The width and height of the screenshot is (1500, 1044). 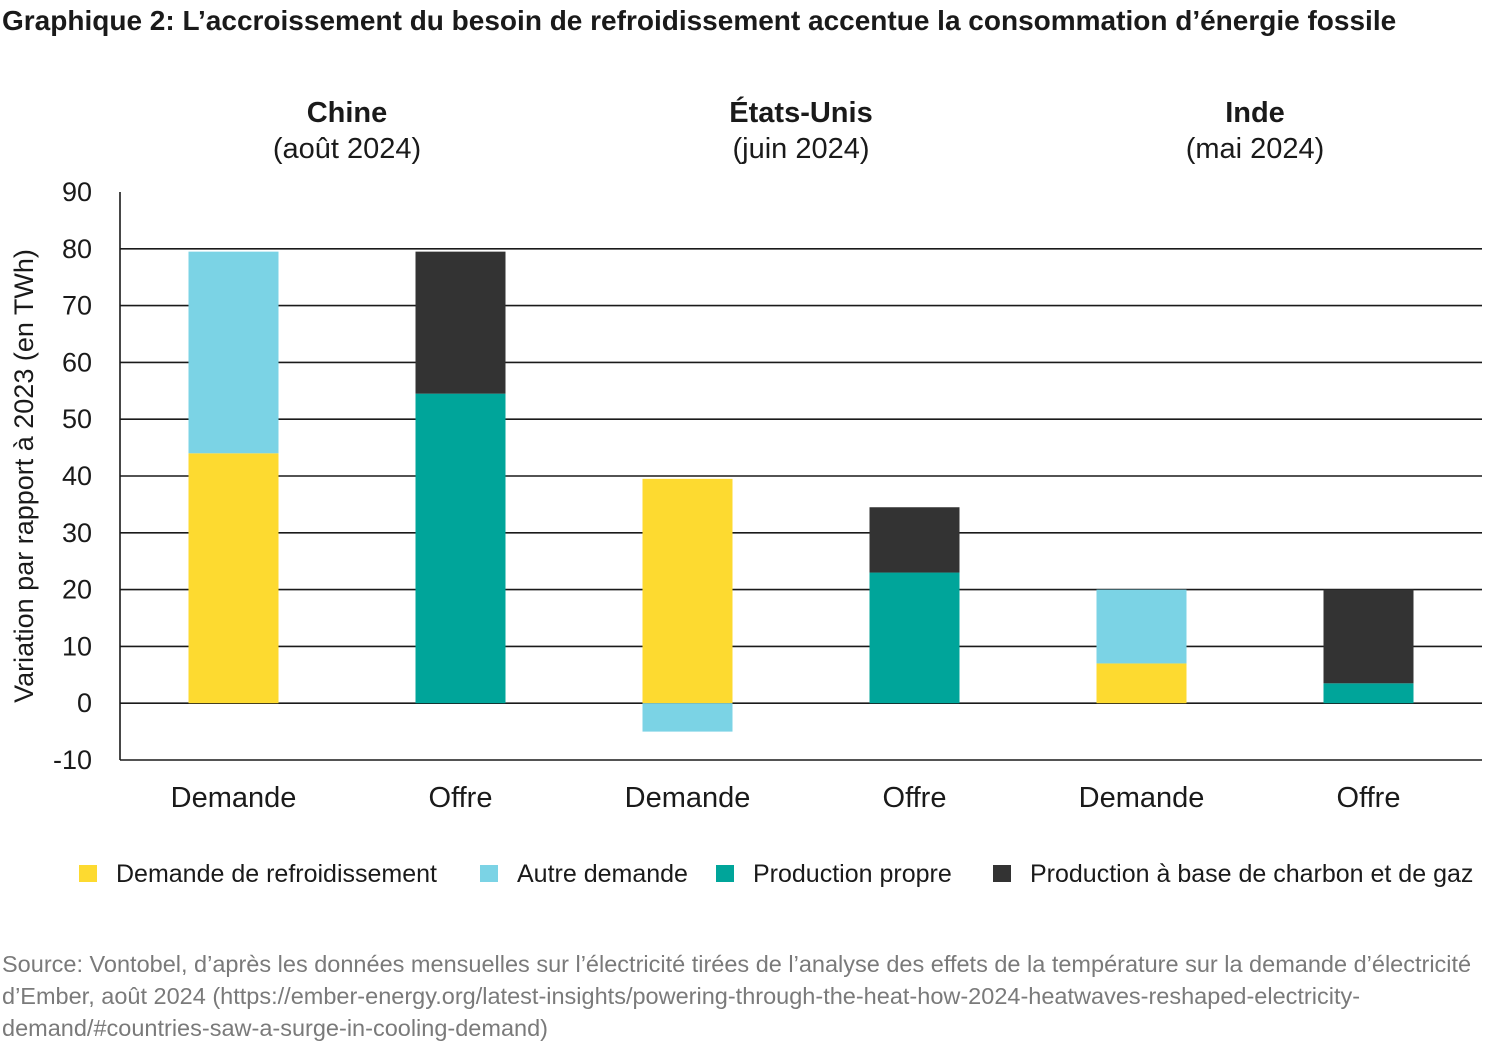 I want to click on legend-label: Production à base de charbon et de gaz, so click(x=1251, y=874).